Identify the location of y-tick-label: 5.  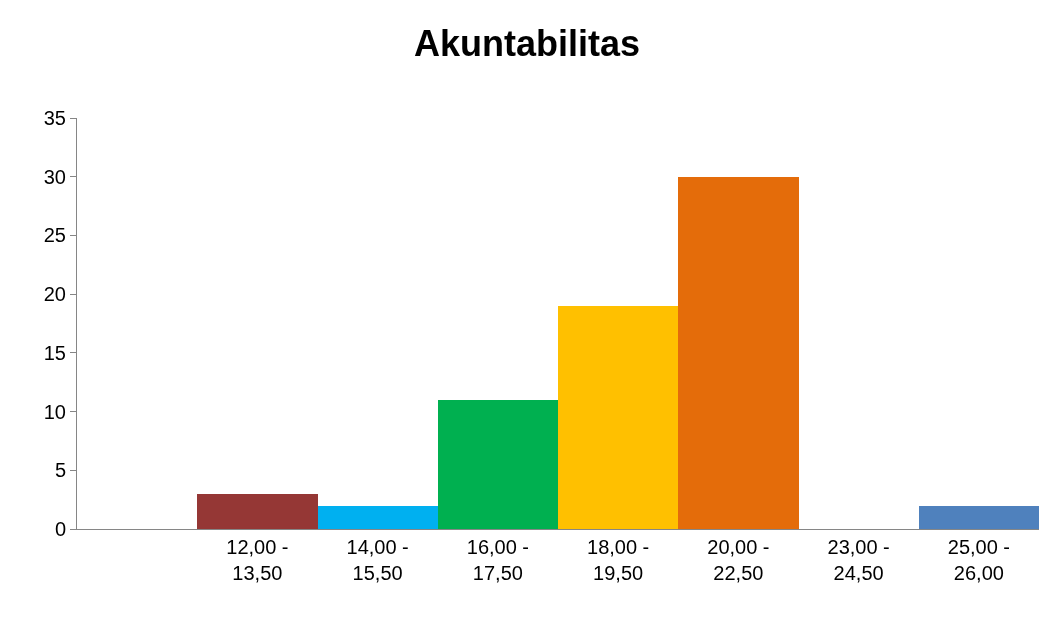
(60, 470).